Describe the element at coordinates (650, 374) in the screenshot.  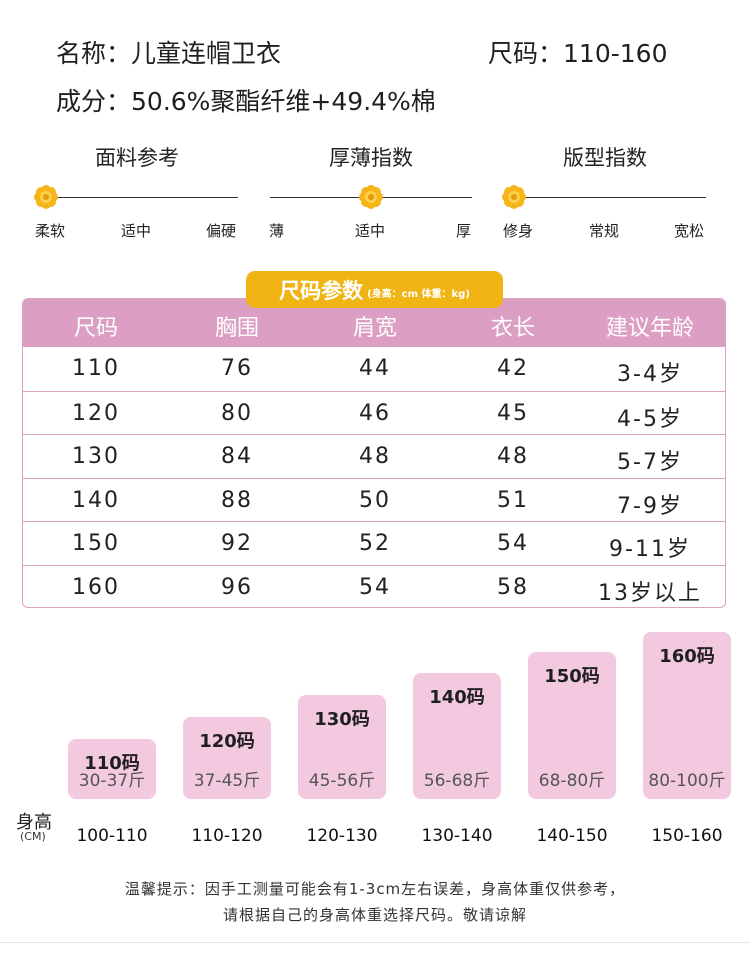
I see `table-cell: 3-4岁` at that location.